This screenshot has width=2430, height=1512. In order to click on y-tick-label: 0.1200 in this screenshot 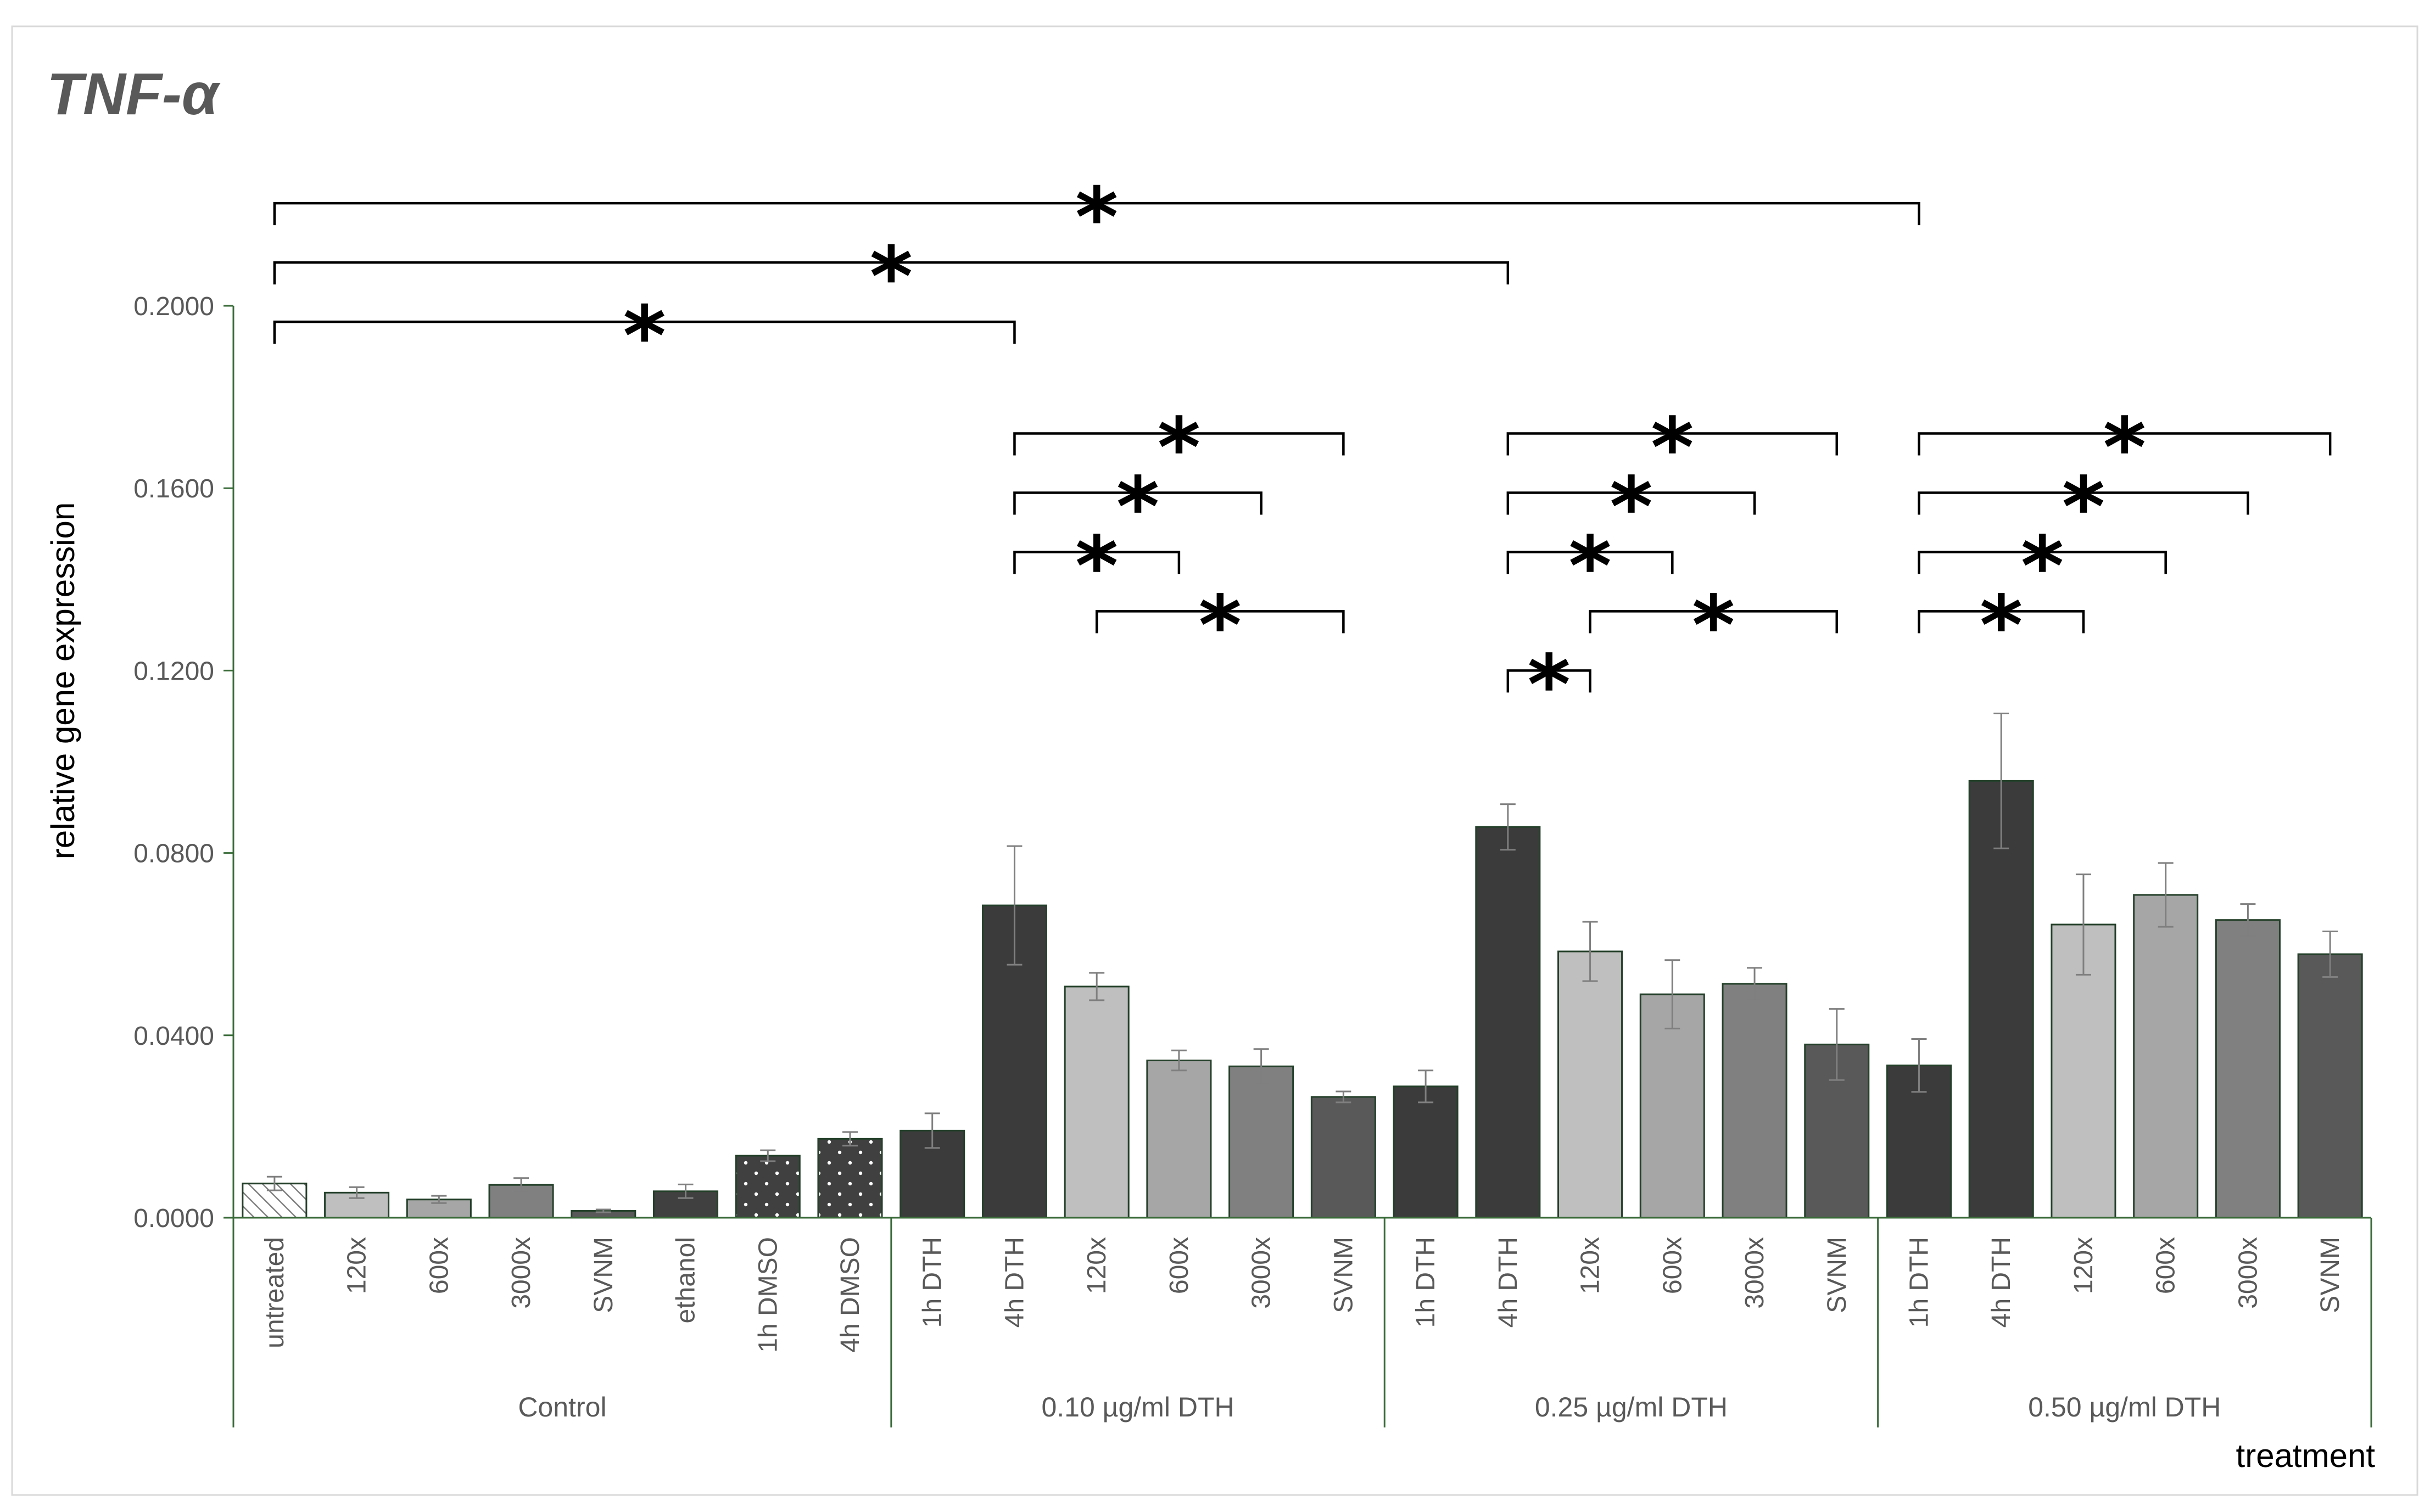, I will do `click(174, 672)`.